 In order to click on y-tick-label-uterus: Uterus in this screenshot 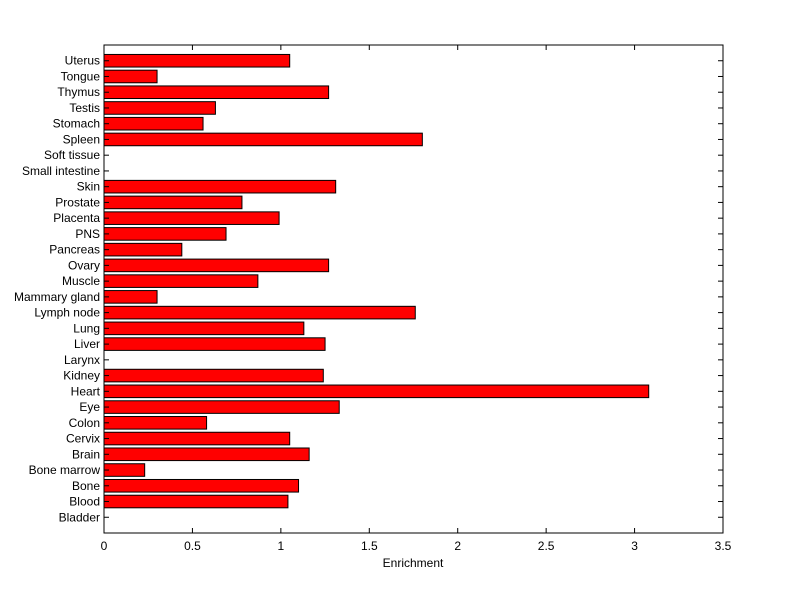, I will do `click(82, 61)`.